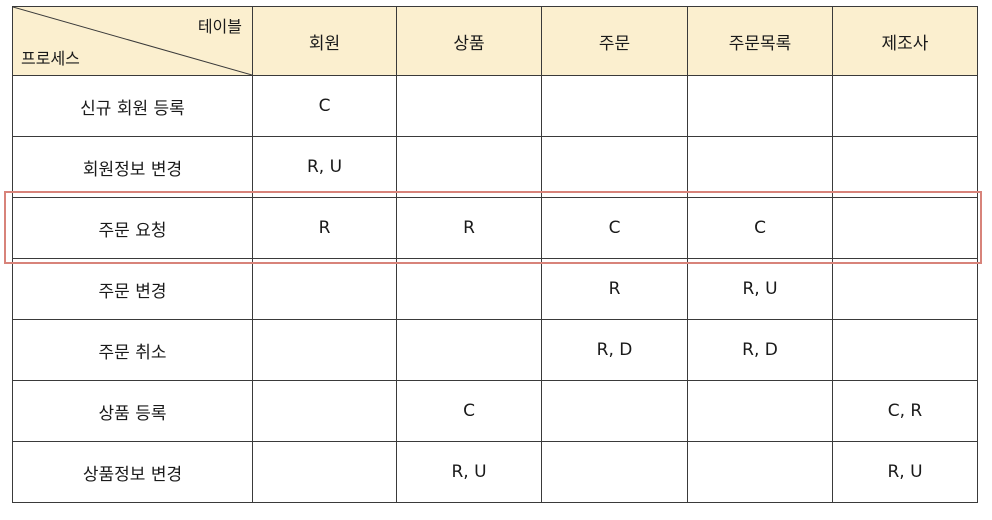  What do you see at coordinates (132, 411) in the screenshot?
I see `process-cell: 상품 등록` at bounding box center [132, 411].